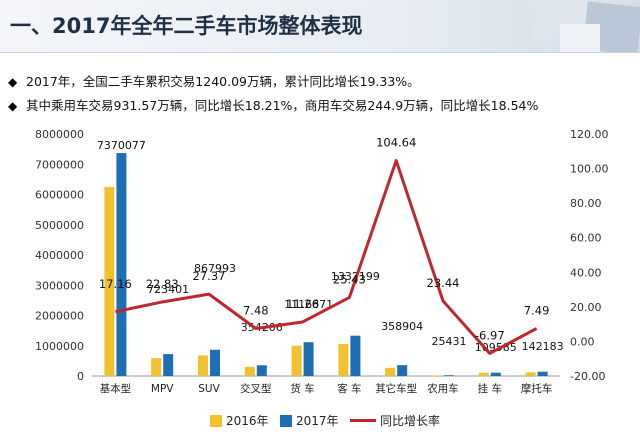  I want to click on y-right-tick-label: 120.00, so click(589, 134).